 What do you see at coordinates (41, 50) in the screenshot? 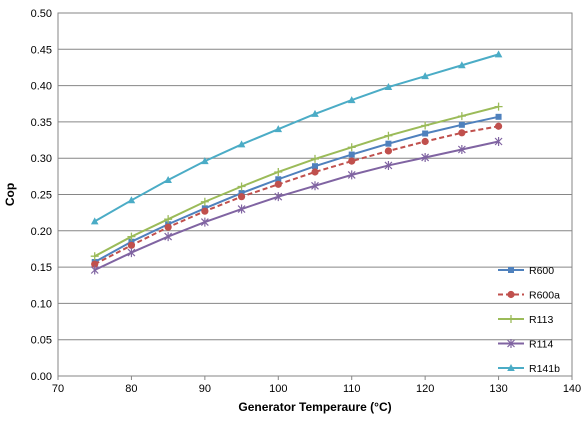
I see `y-tick-label: 0.45` at bounding box center [41, 50].